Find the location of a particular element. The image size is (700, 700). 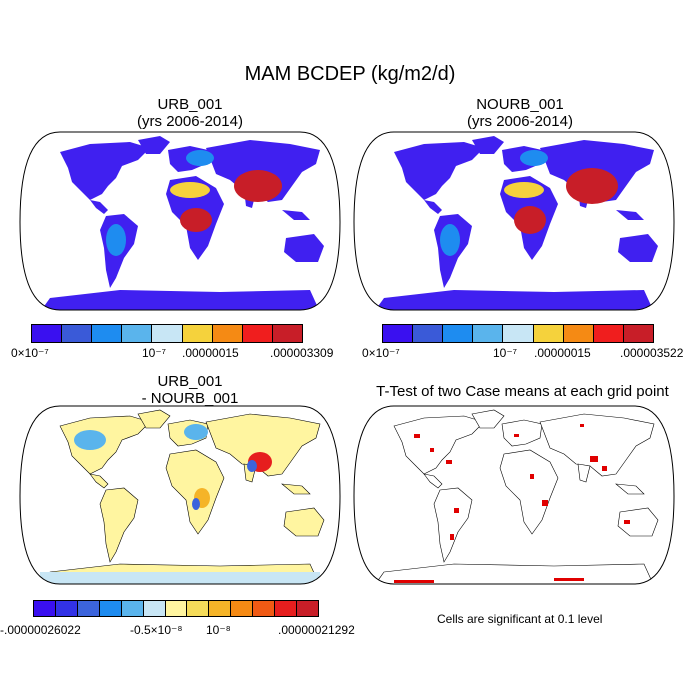

panel3-title: URB_001 - NOURB_001 is located at coordinates (190, 390).